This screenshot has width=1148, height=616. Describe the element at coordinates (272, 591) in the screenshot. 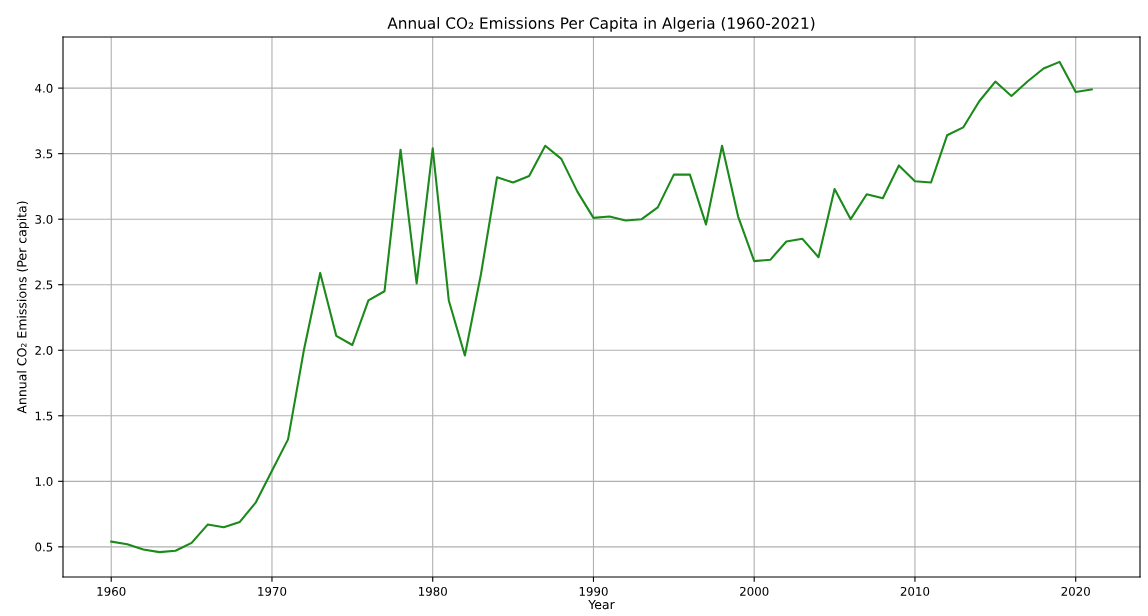

I see `x-tick-label: 1970` at that location.